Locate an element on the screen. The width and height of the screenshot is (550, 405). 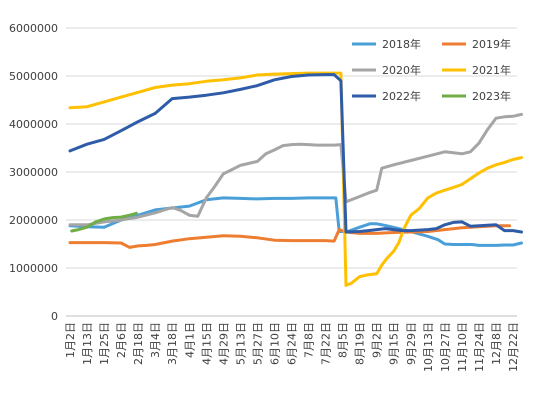
x-tick-label: 7月22日 is located at coordinates (326, 343).